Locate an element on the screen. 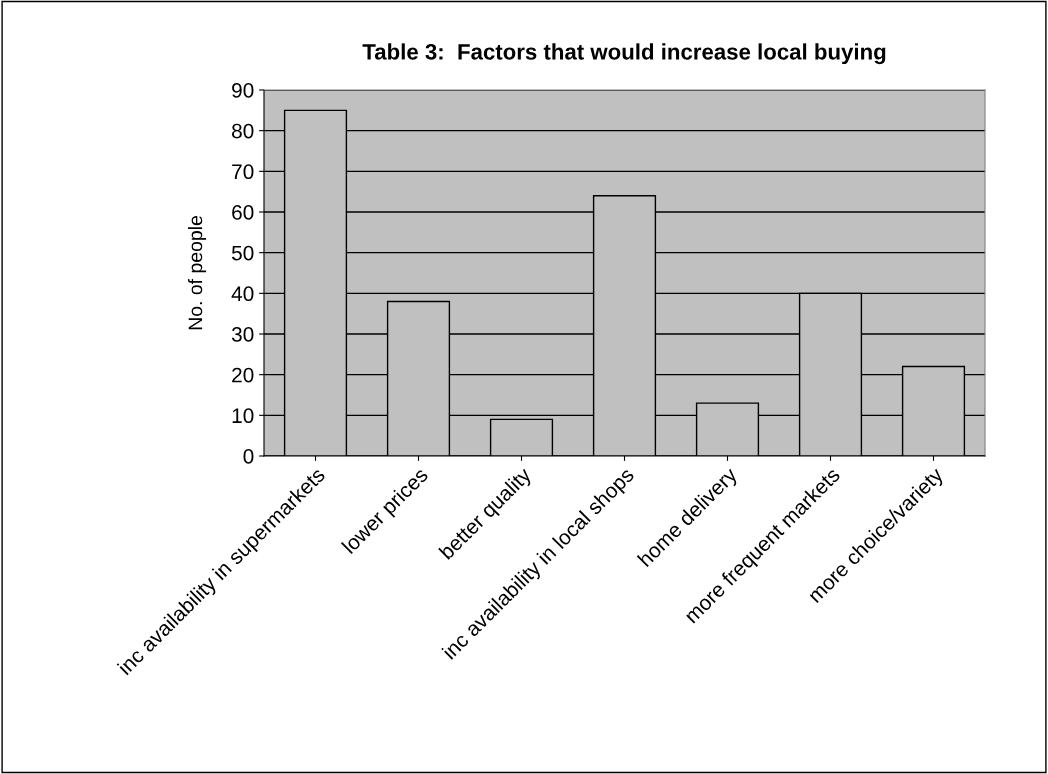  y-tick-label: 40 is located at coordinates (242, 294).